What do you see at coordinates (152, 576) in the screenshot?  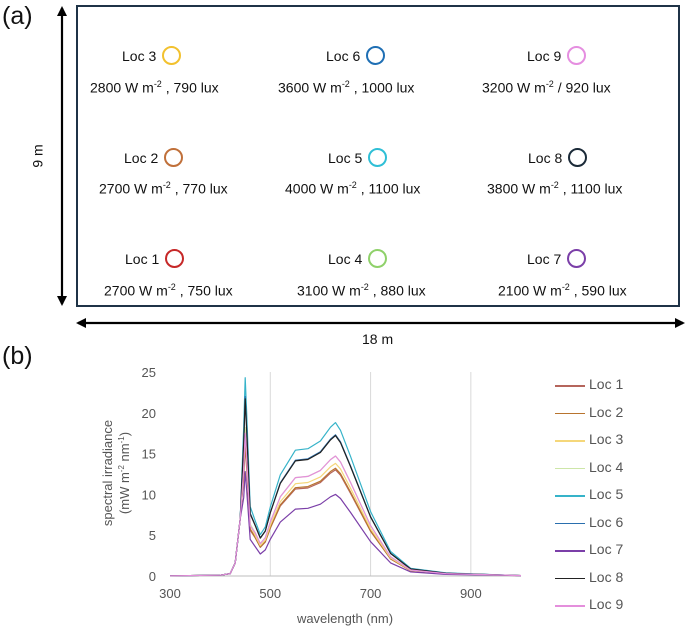 I see `y-tick-label: 0` at bounding box center [152, 576].